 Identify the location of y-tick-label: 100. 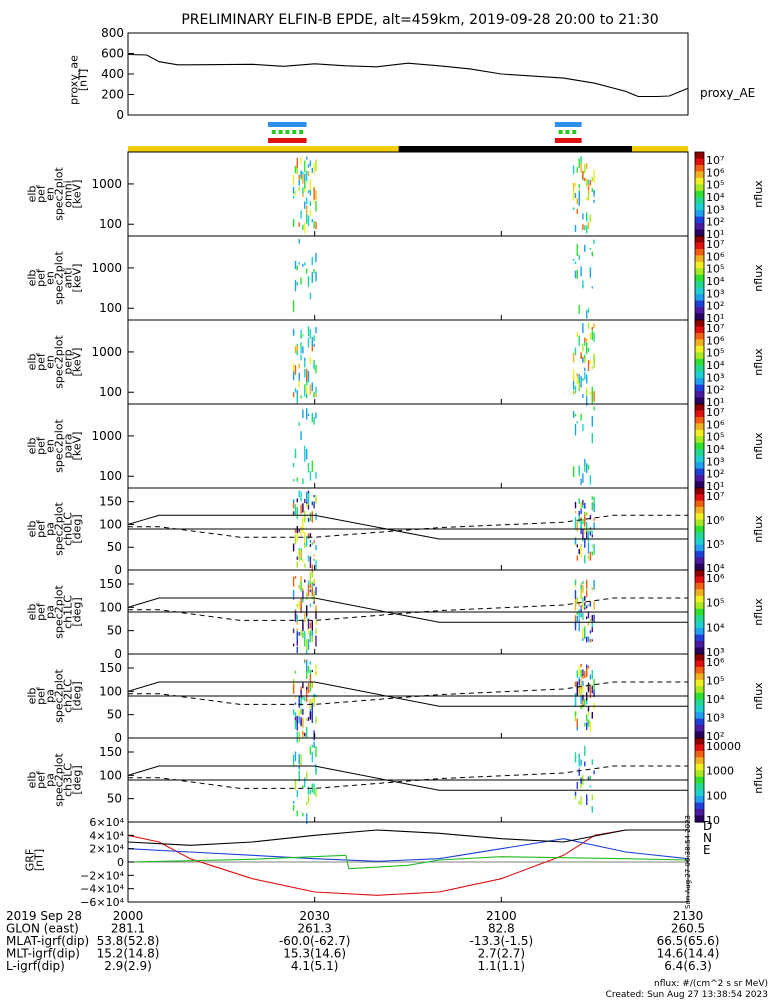
(110, 392).